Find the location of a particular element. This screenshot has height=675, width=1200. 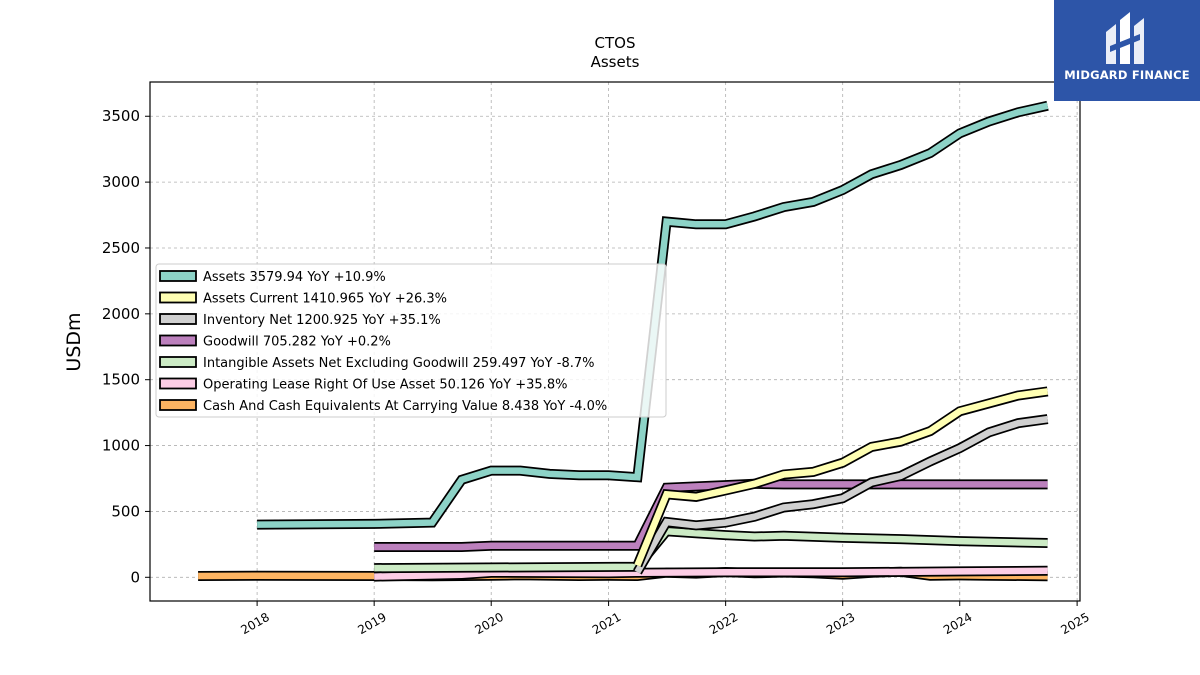

x-tick-label: 2021 is located at coordinates (606, 623).